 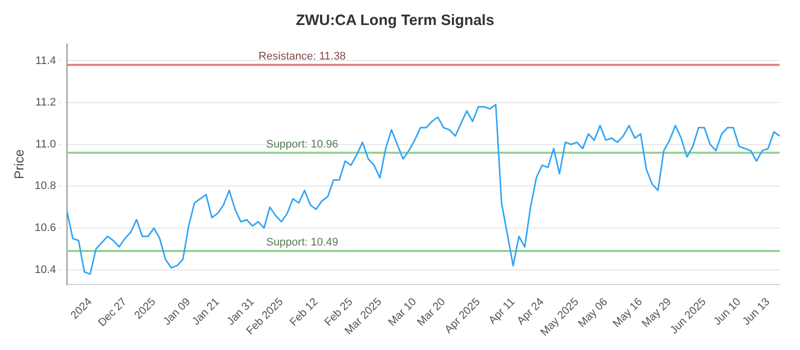 What do you see at coordinates (302, 144) in the screenshot?
I see `ref-line-label: Support: 10.96` at bounding box center [302, 144].